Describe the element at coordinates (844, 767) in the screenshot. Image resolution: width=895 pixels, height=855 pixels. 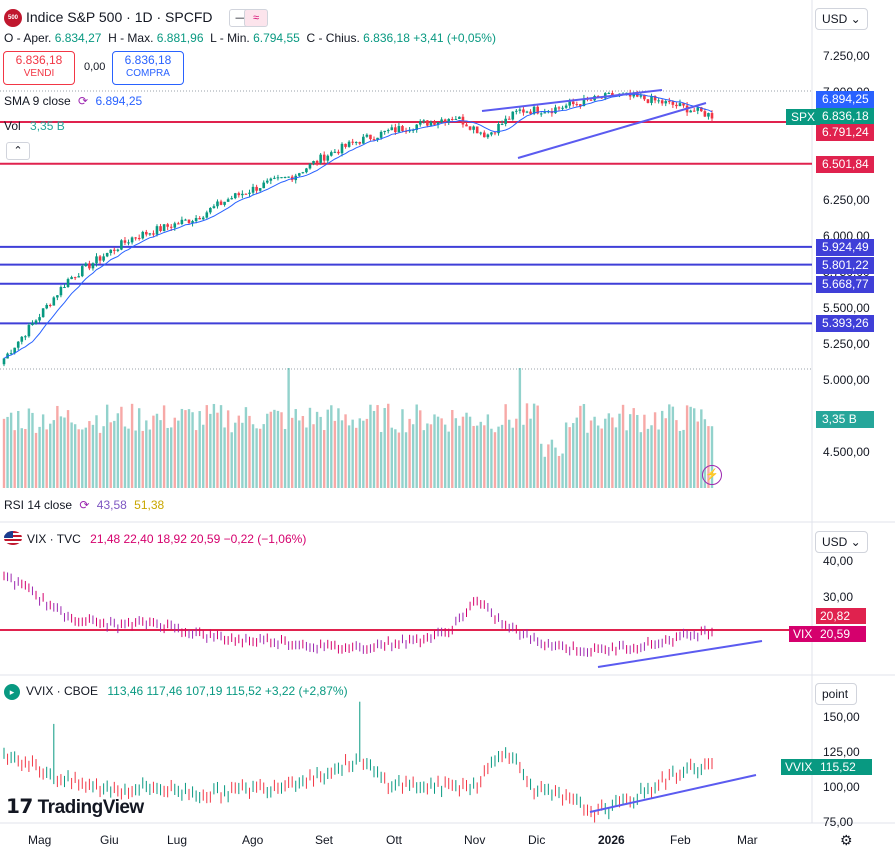
I see `vvix-last-tag: 115,52` at that location.